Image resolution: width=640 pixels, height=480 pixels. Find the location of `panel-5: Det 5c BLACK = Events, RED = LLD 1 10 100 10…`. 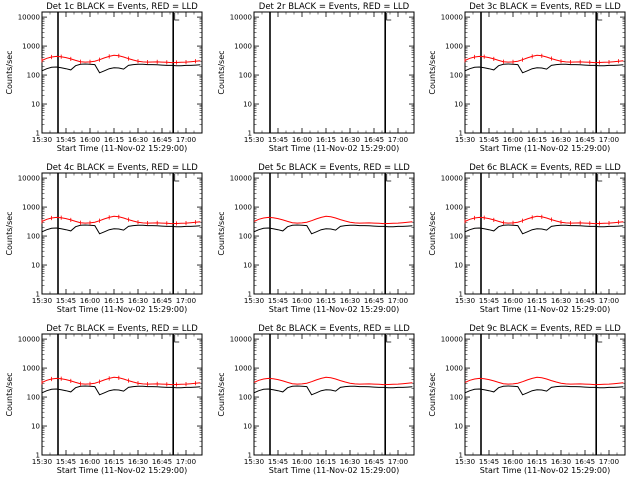

panel-5: Det 5c BLACK = Events, RED = LLD 1 10 100 10… is located at coordinates (316, 238).